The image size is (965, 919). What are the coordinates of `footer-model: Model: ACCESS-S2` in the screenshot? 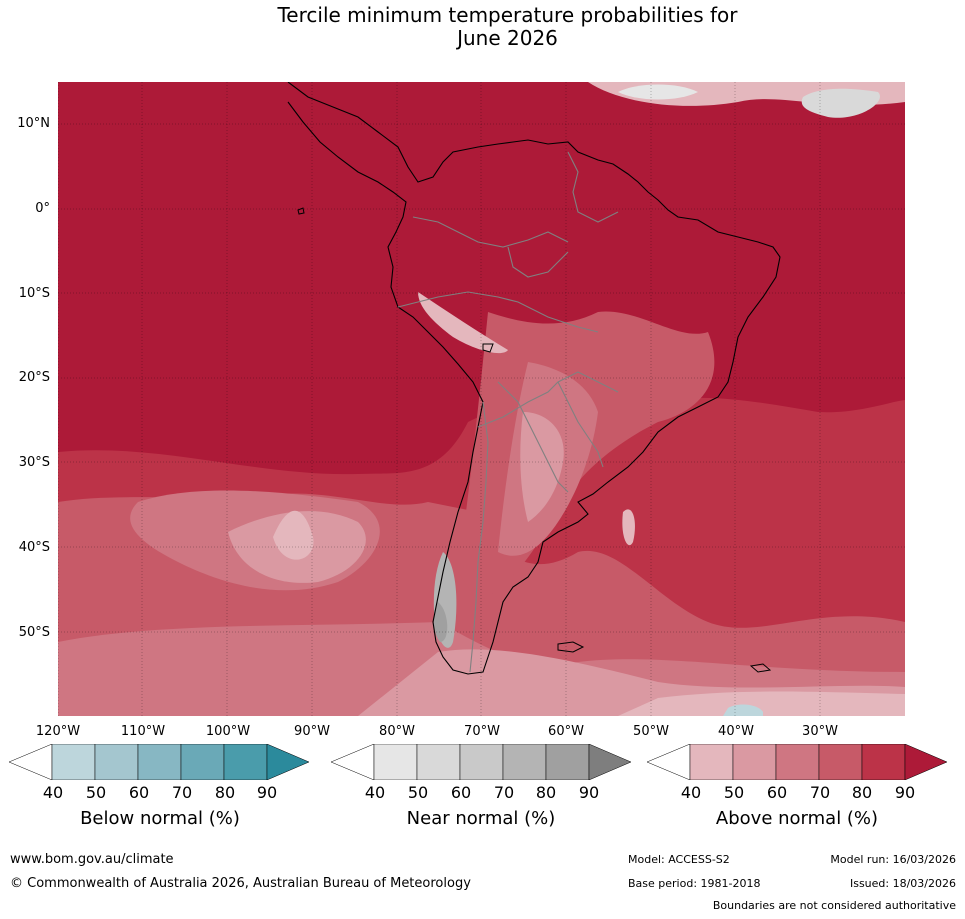 It's located at (679, 859).